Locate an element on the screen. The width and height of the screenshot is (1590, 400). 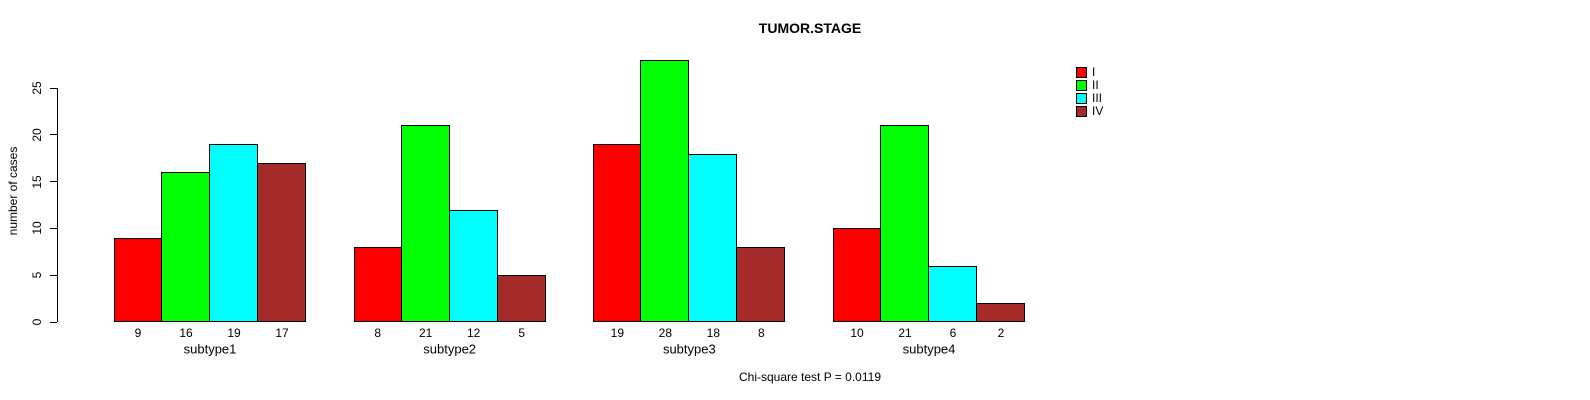
legend-label: IV is located at coordinates (1098, 111).